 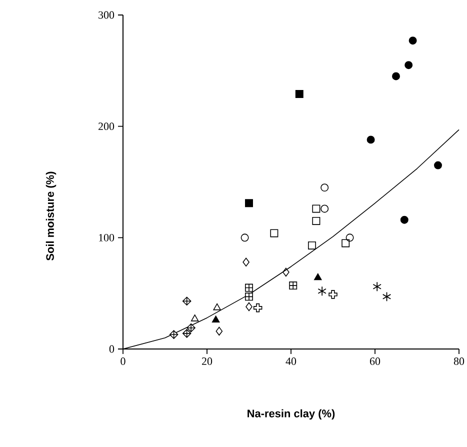 What do you see at coordinates (123, 361) in the screenshot?
I see `x-tick-label: 0` at bounding box center [123, 361].